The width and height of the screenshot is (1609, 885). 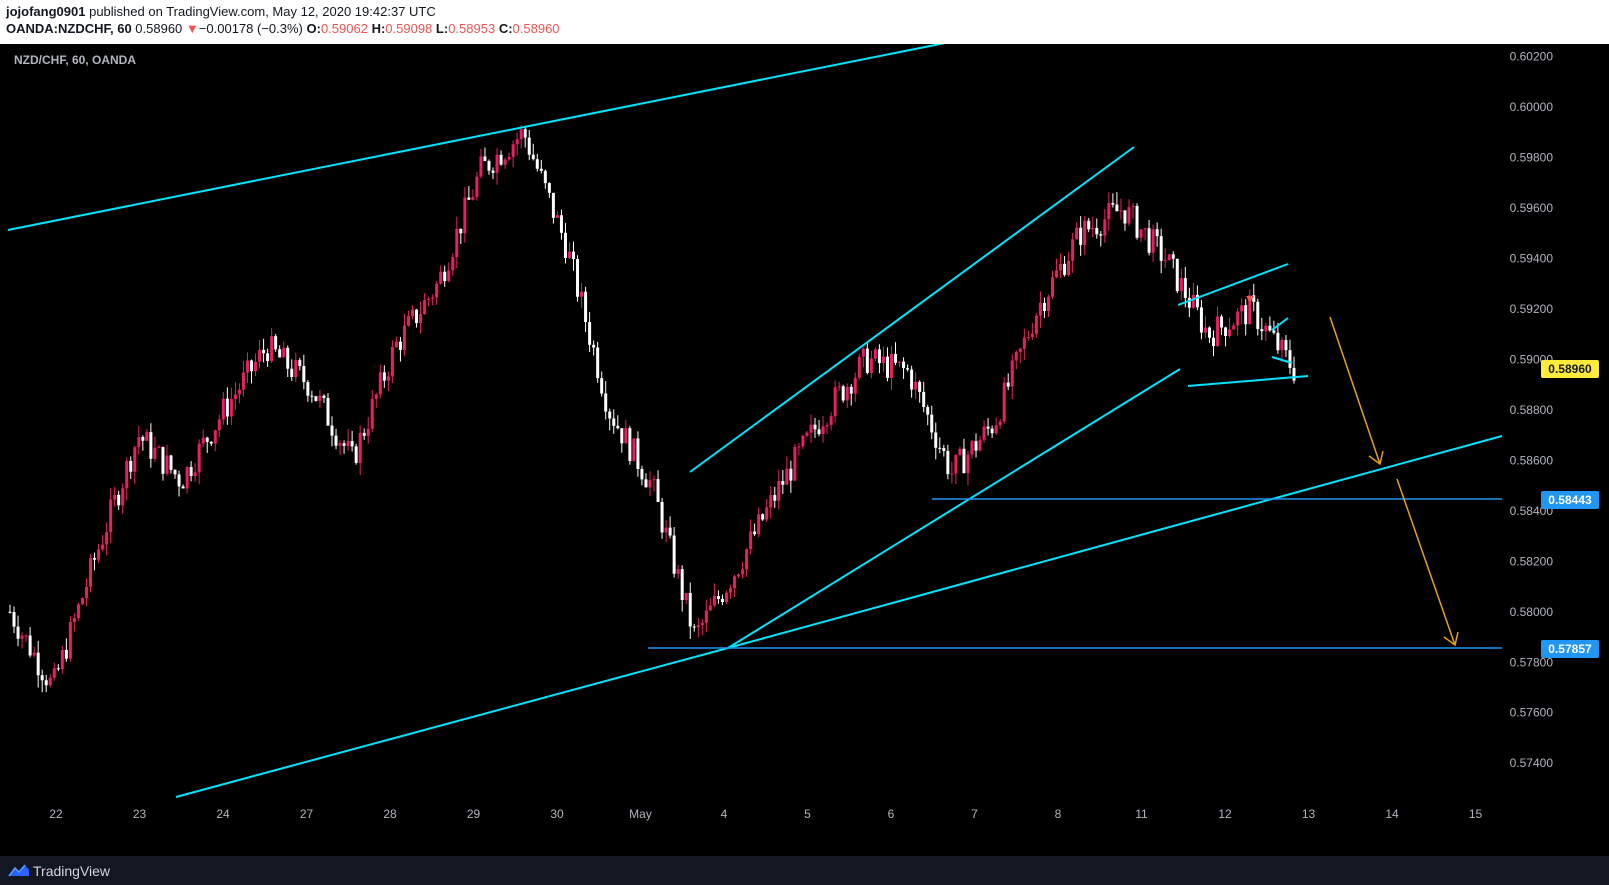 I want to click on x-tick-label: 13, so click(x=1309, y=814).